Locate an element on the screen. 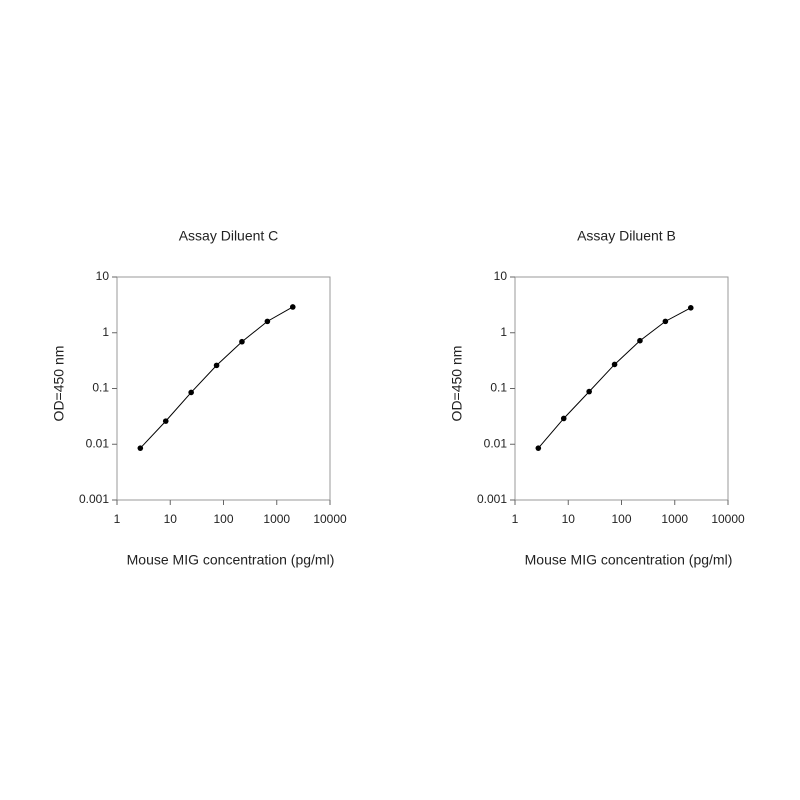 This screenshot has height=800, width=800. chart-title: Assay Diluent B is located at coordinates (626, 236).